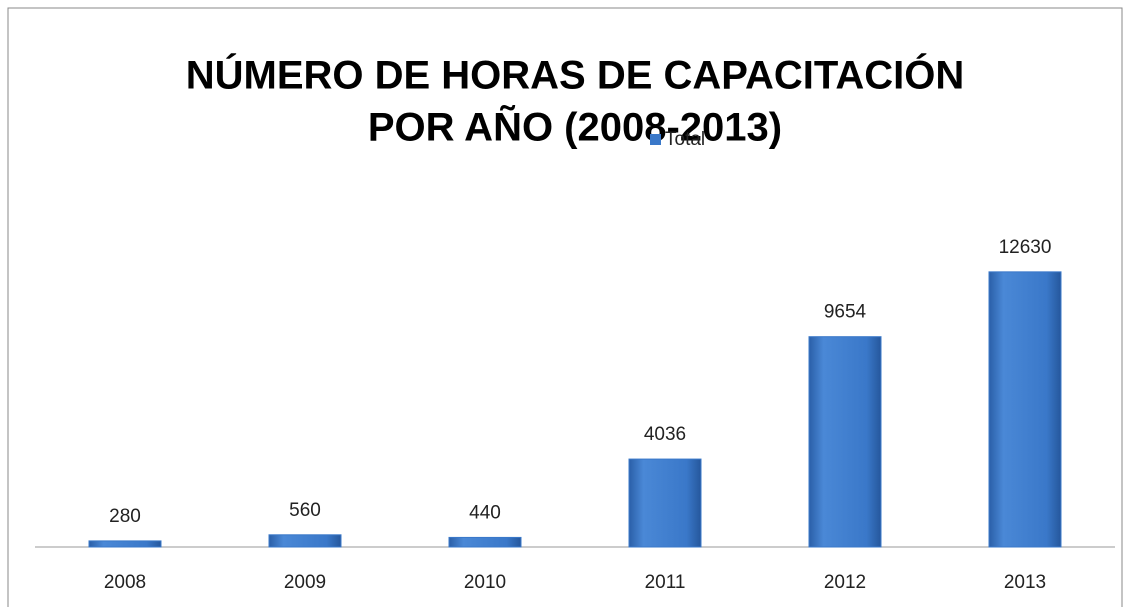 The image size is (1131, 607). I want to click on legend-swatch, so click(655, 139).